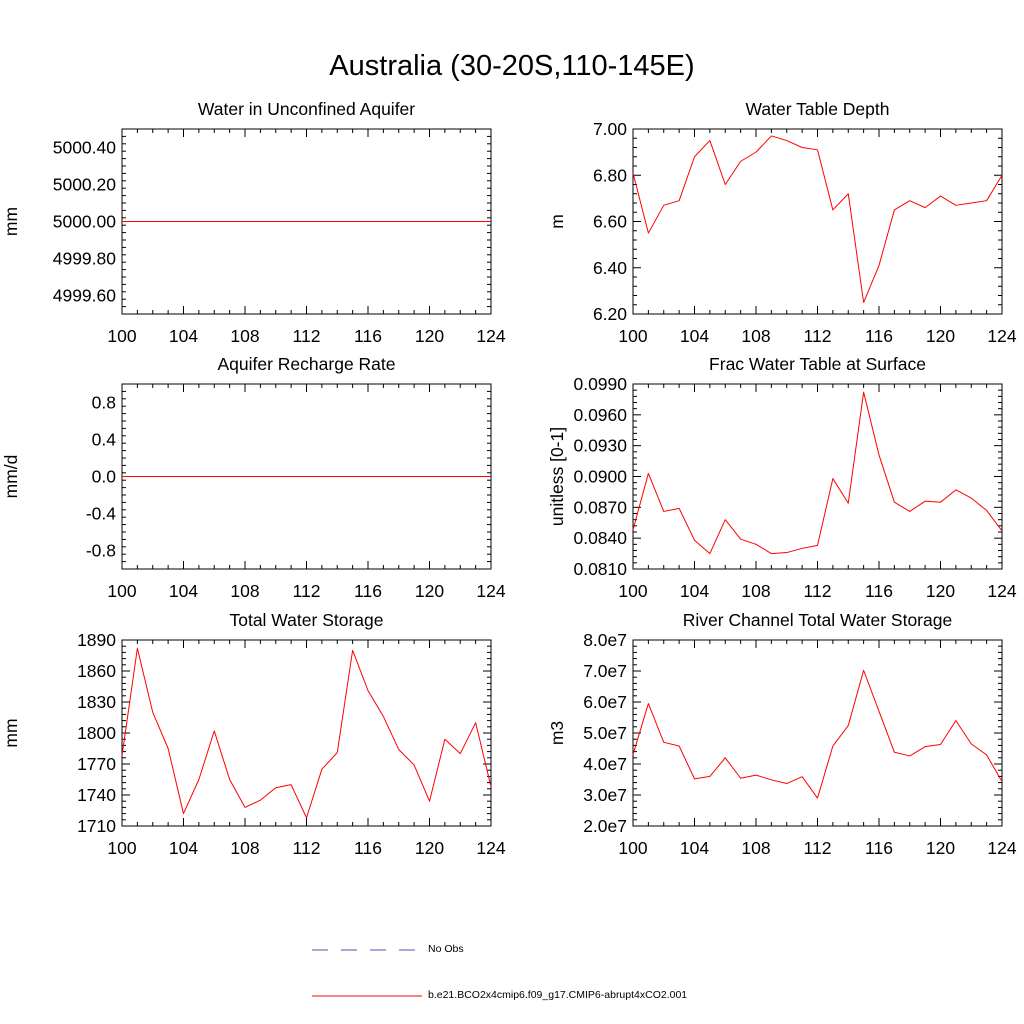  I want to click on legend-dashed-line-icon, so click(367, 950).